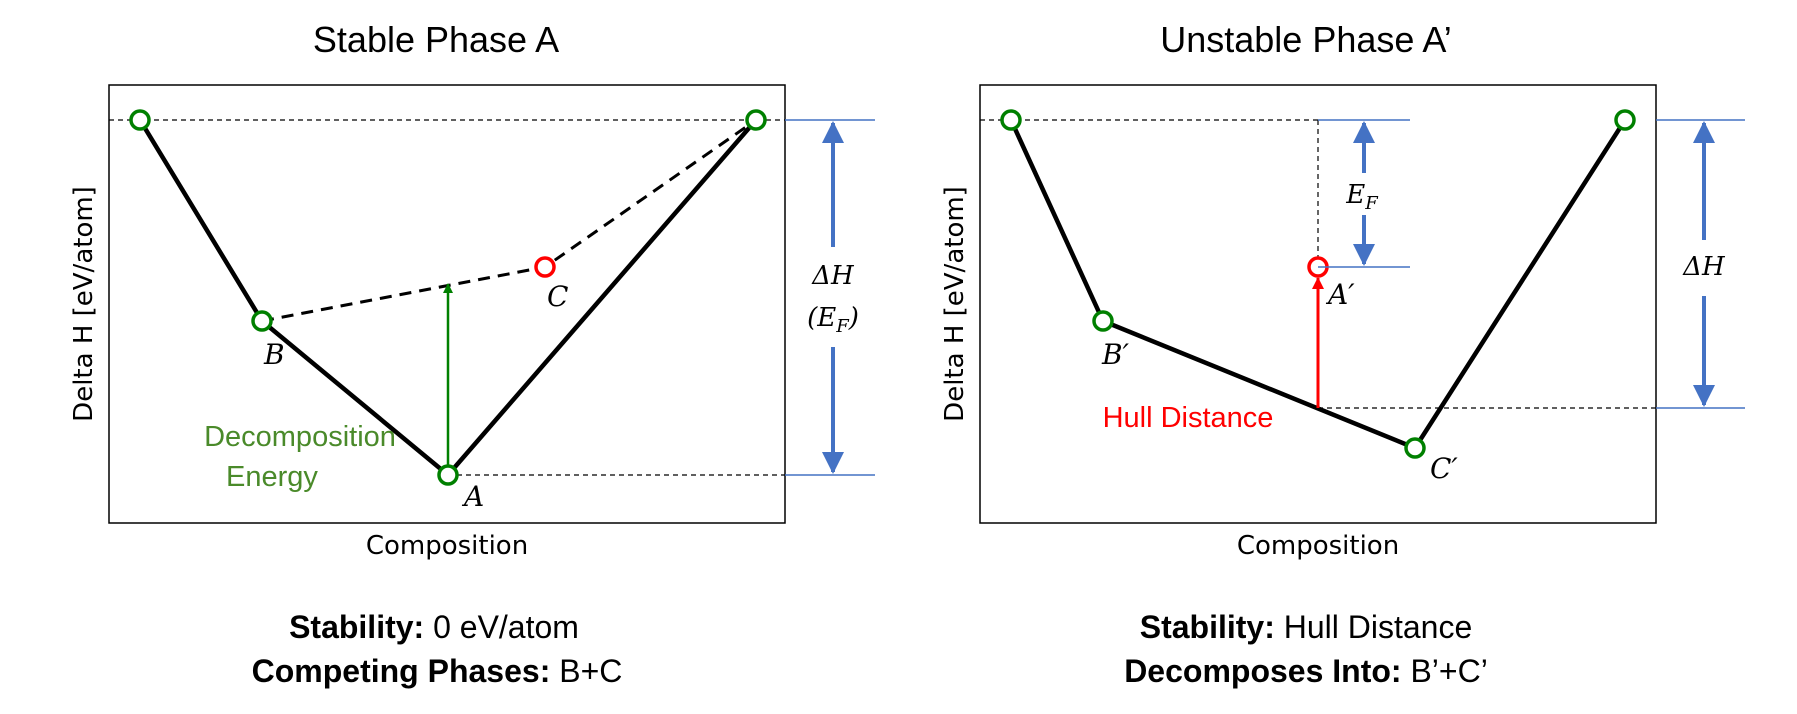 This screenshot has height=714, width=1797. I want to click on left-bc-tie-line, so click(509, 220).